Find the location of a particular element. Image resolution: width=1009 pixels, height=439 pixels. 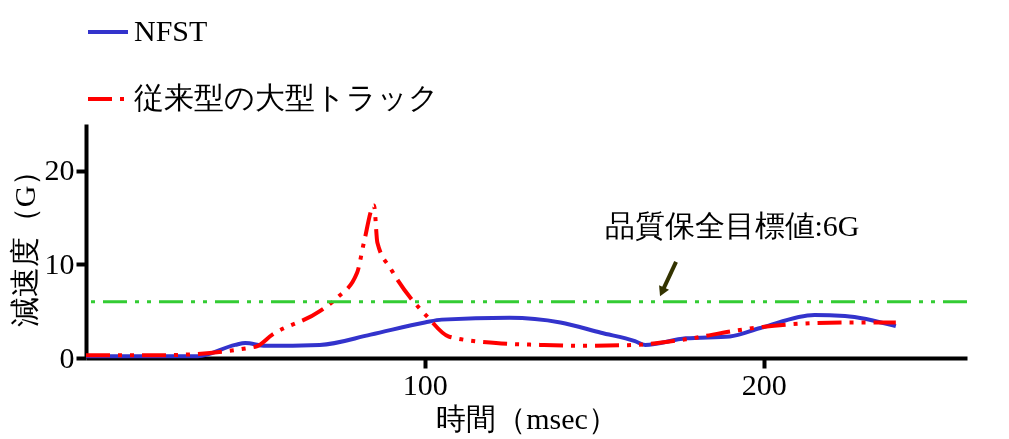

y-axis-title: 減速度（G） is located at coordinates (24, 241).